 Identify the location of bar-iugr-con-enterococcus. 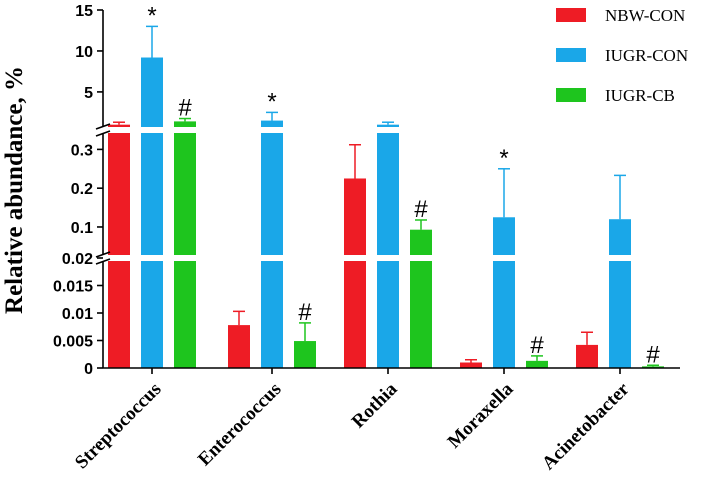
(272, 244).